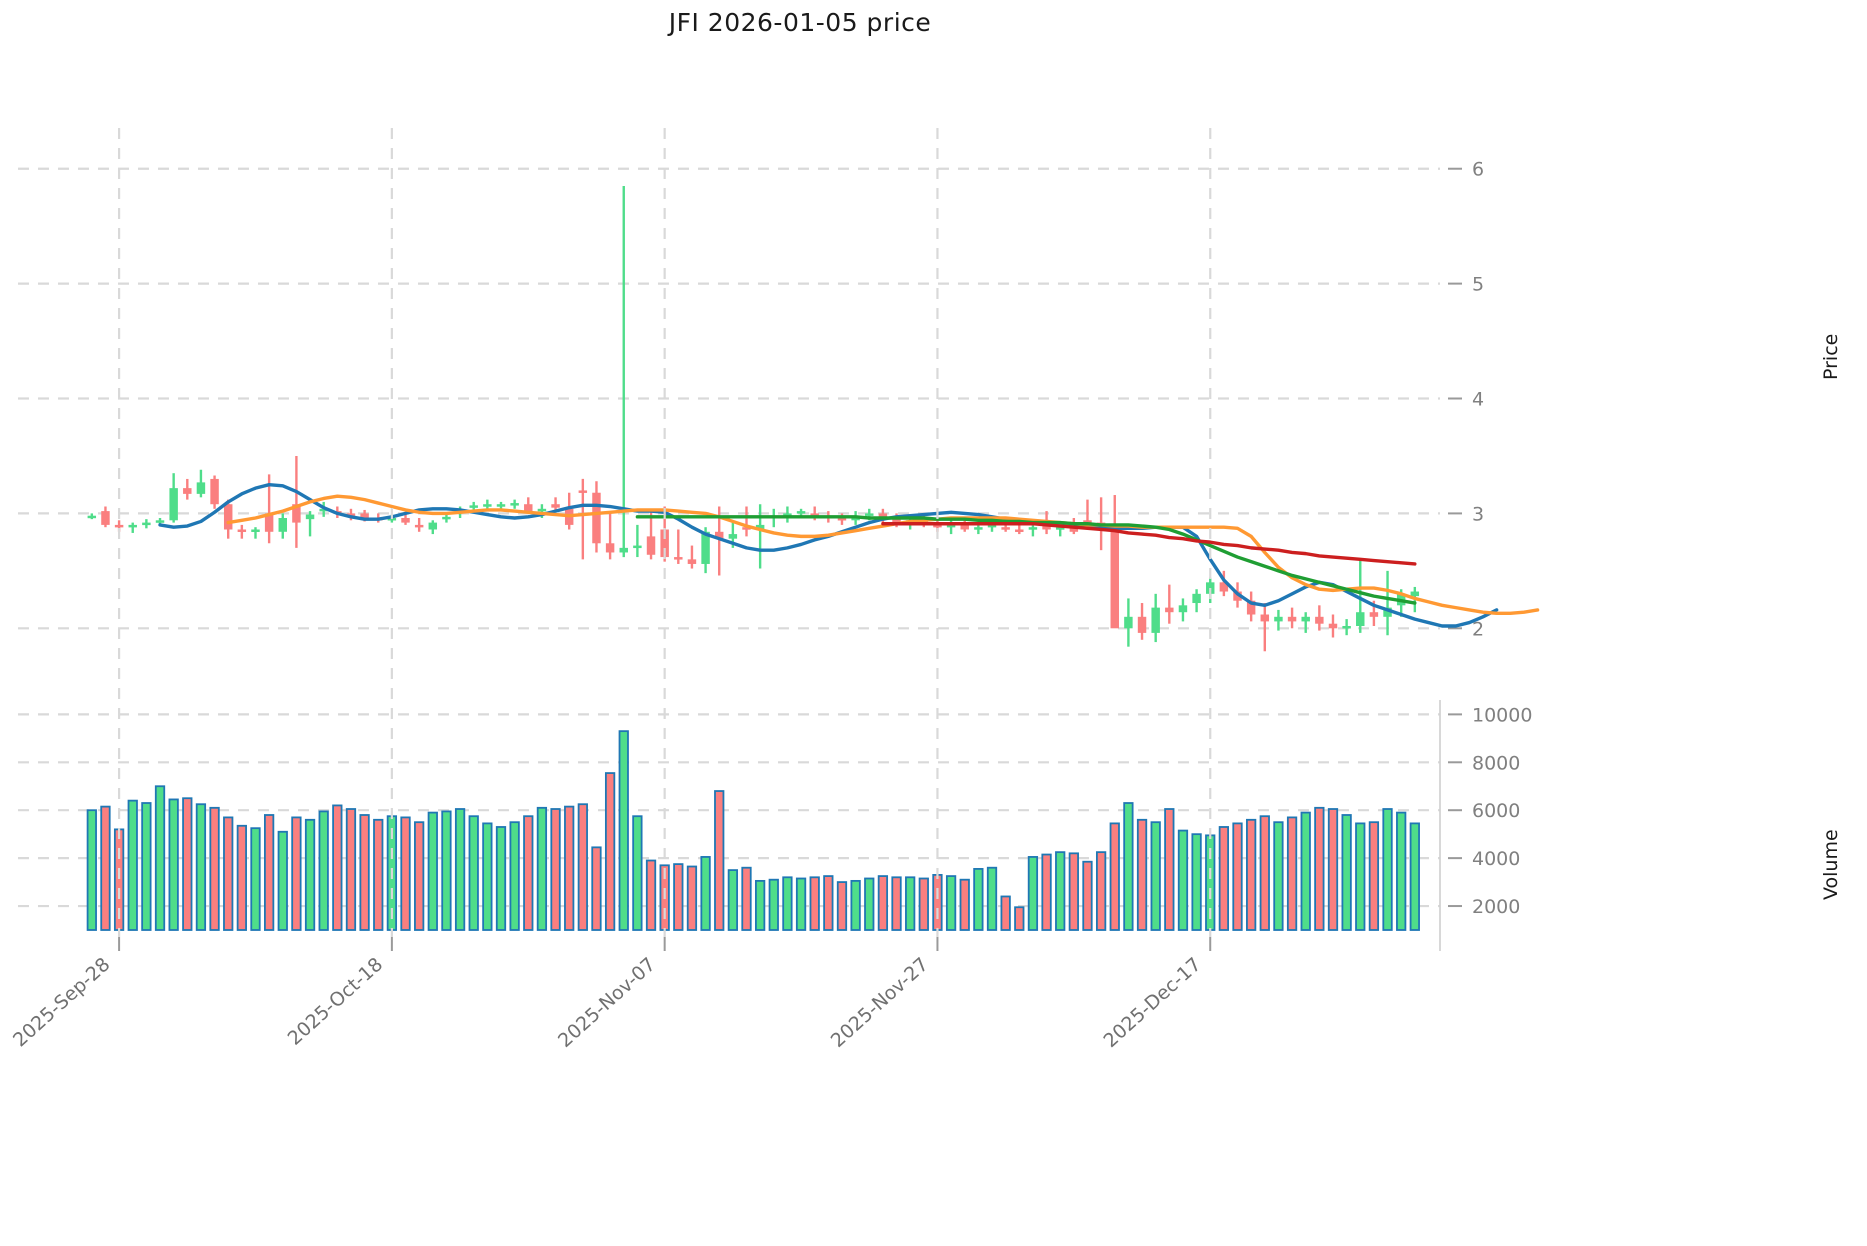 The width and height of the screenshot is (1867, 1246). I want to click on price-axis-title: Price, so click(1831, 356).